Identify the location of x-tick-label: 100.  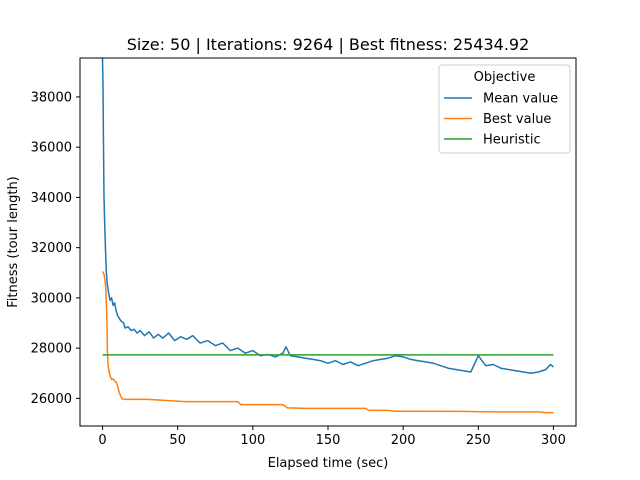
(252, 440).